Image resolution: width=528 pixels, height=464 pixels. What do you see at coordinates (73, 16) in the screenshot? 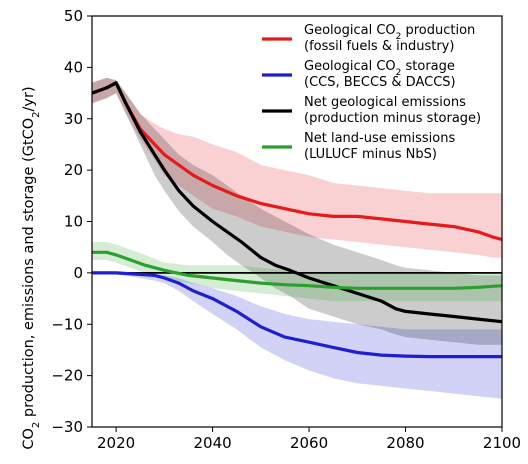
I see `y-tick-label: 50` at bounding box center [73, 16].